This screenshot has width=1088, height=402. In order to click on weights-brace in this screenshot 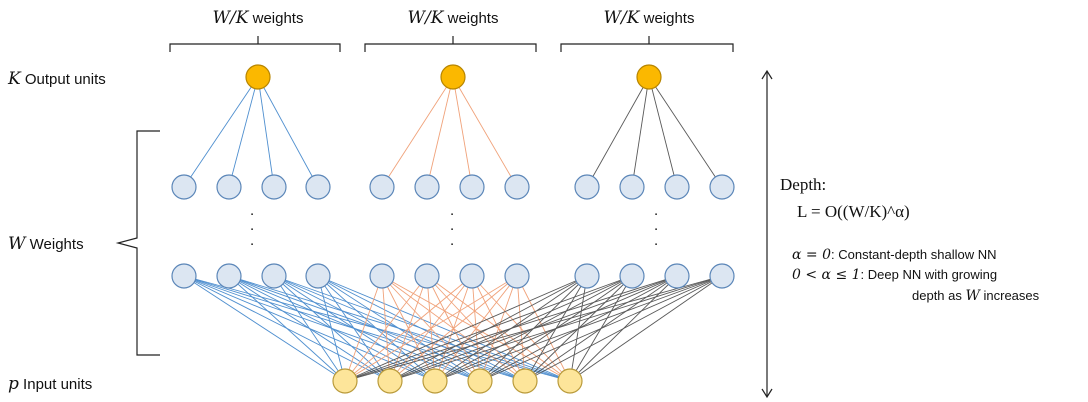, I will do `click(137, 243)`.